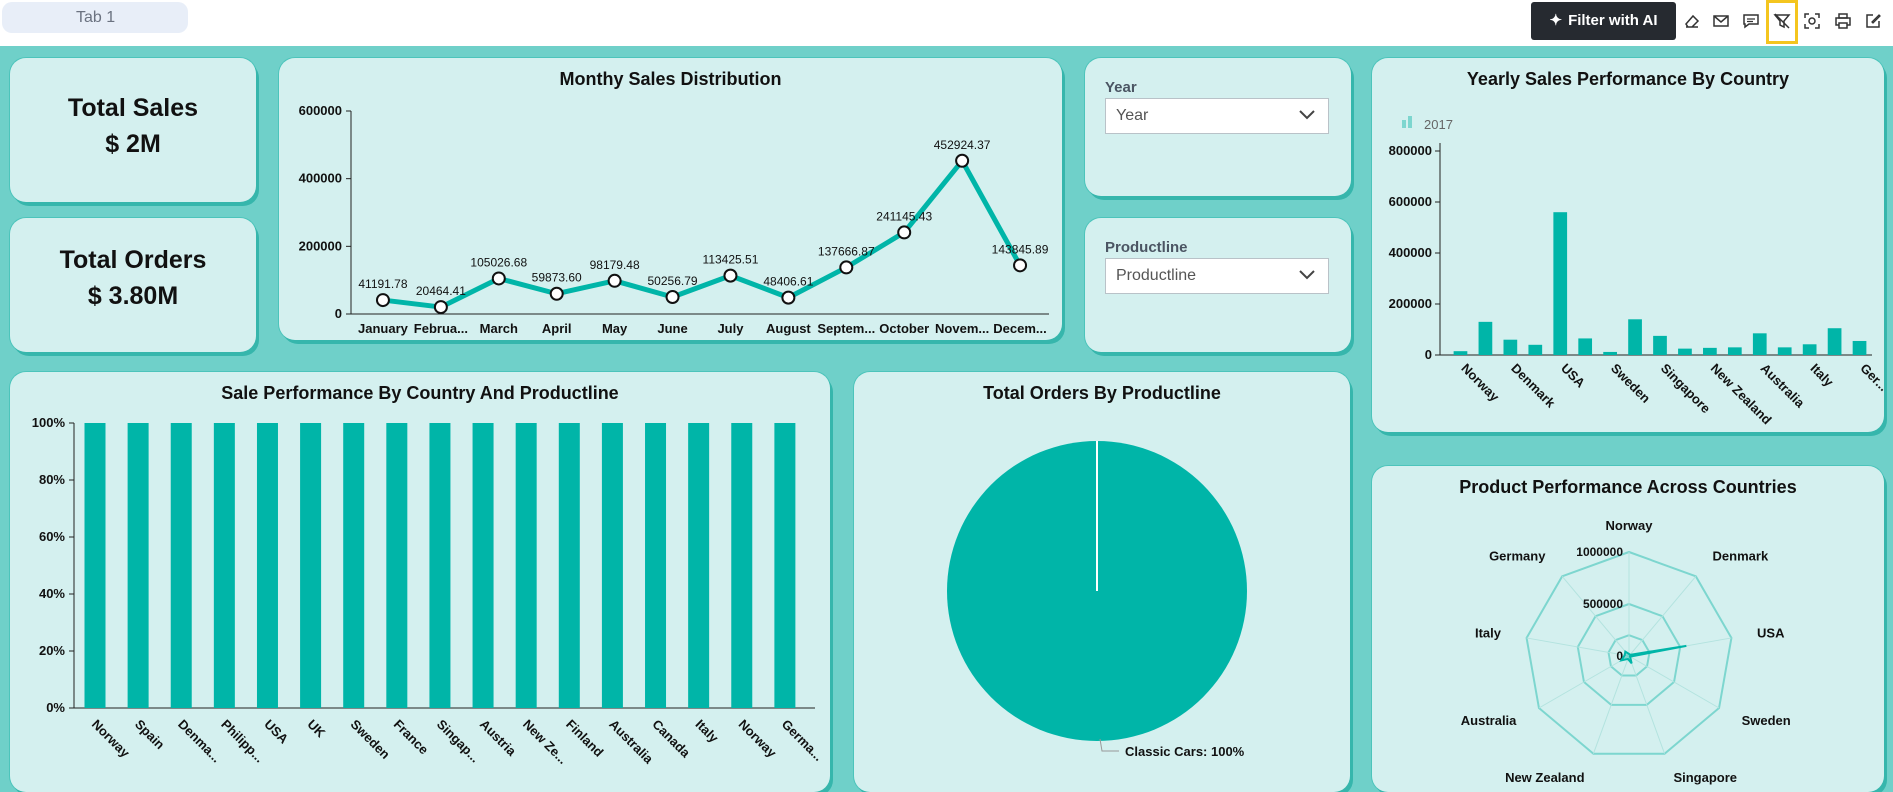 This screenshot has height=792, width=1893. What do you see at coordinates (1692, 21) in the screenshot?
I see `eraser-icon` at bounding box center [1692, 21].